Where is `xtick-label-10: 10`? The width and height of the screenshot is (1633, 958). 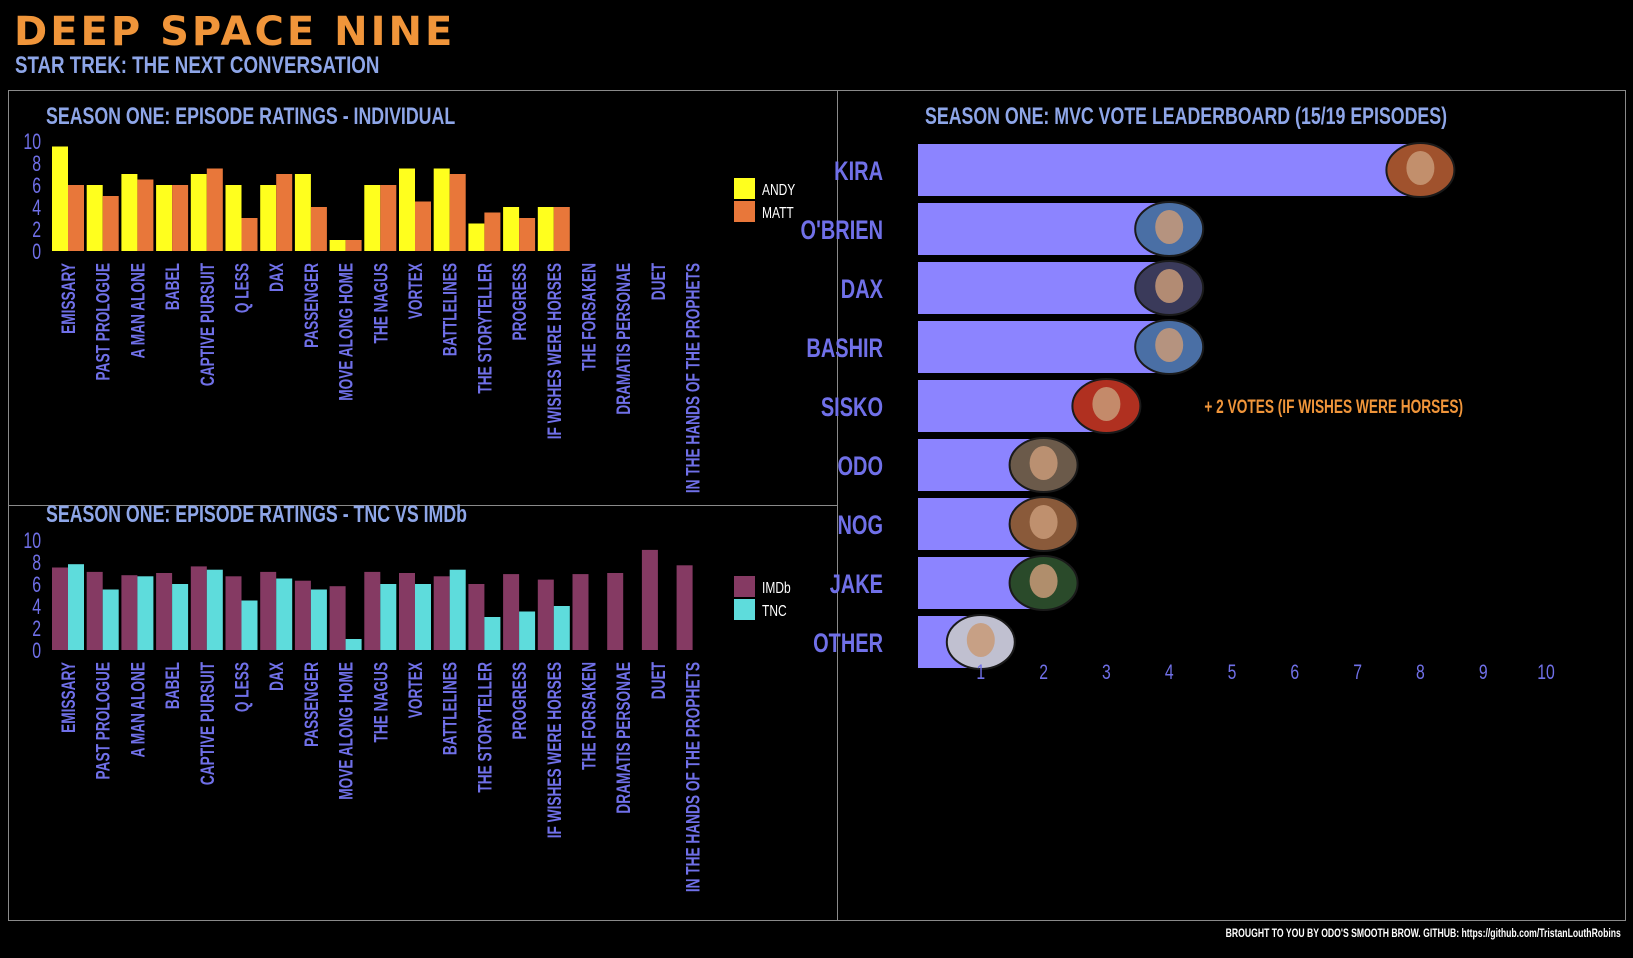 xtick-label-10: 10 is located at coordinates (1546, 672).